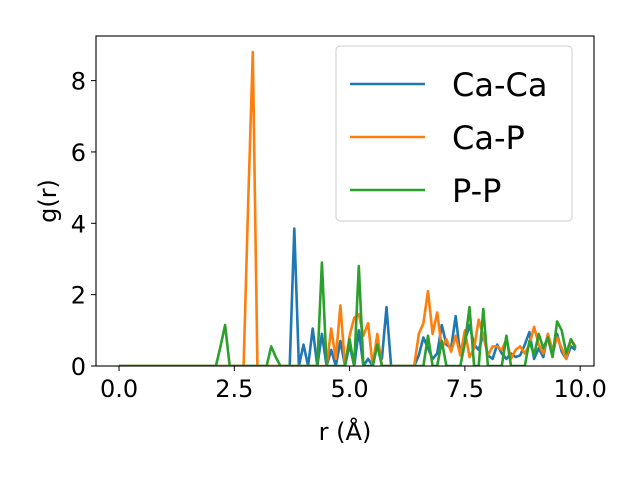  I want to click on x-tick-label: 0.0, so click(119, 389).